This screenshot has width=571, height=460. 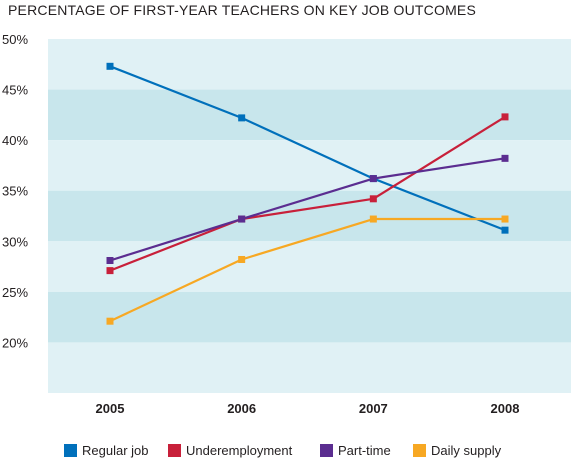 I want to click on y-tick-label: 40%, so click(x=15, y=140).